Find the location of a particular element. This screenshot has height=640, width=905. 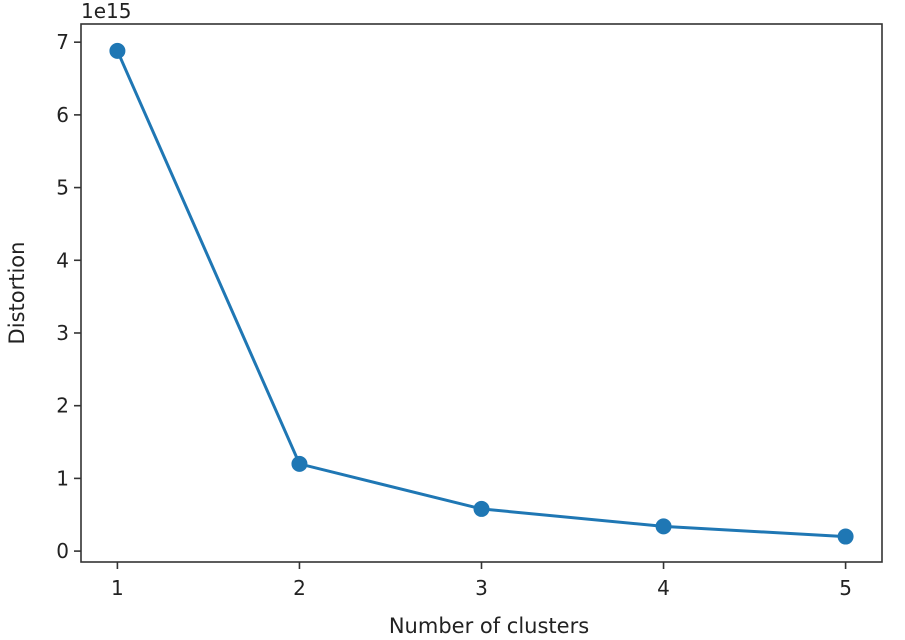

x-tick-label: 2 is located at coordinates (299, 588).